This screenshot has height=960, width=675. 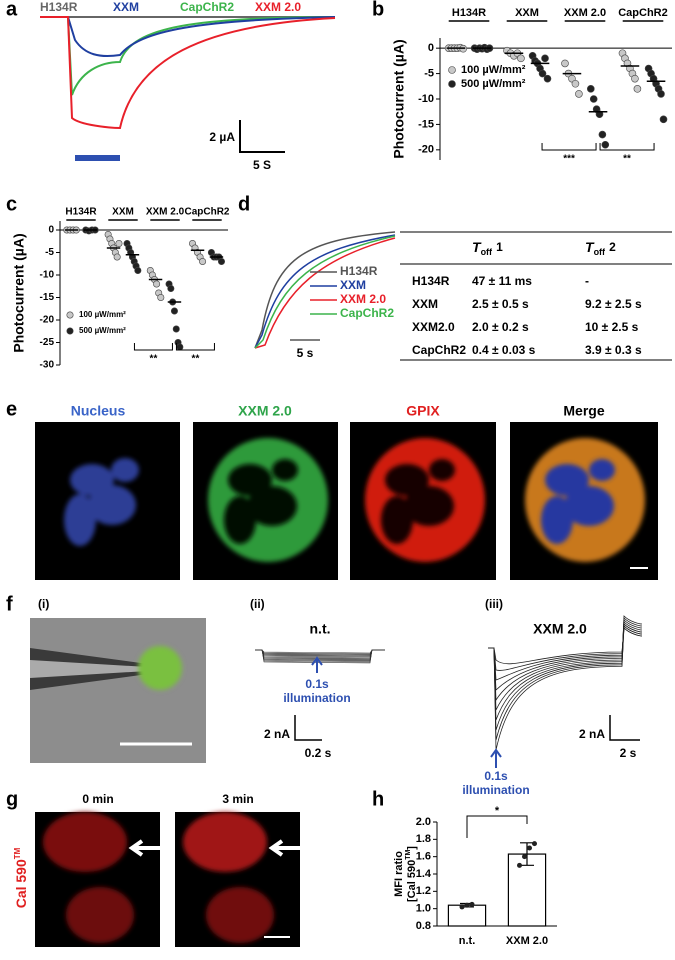 What do you see at coordinates (237, 799) in the screenshot?
I see `time-label: 3 min` at bounding box center [237, 799].